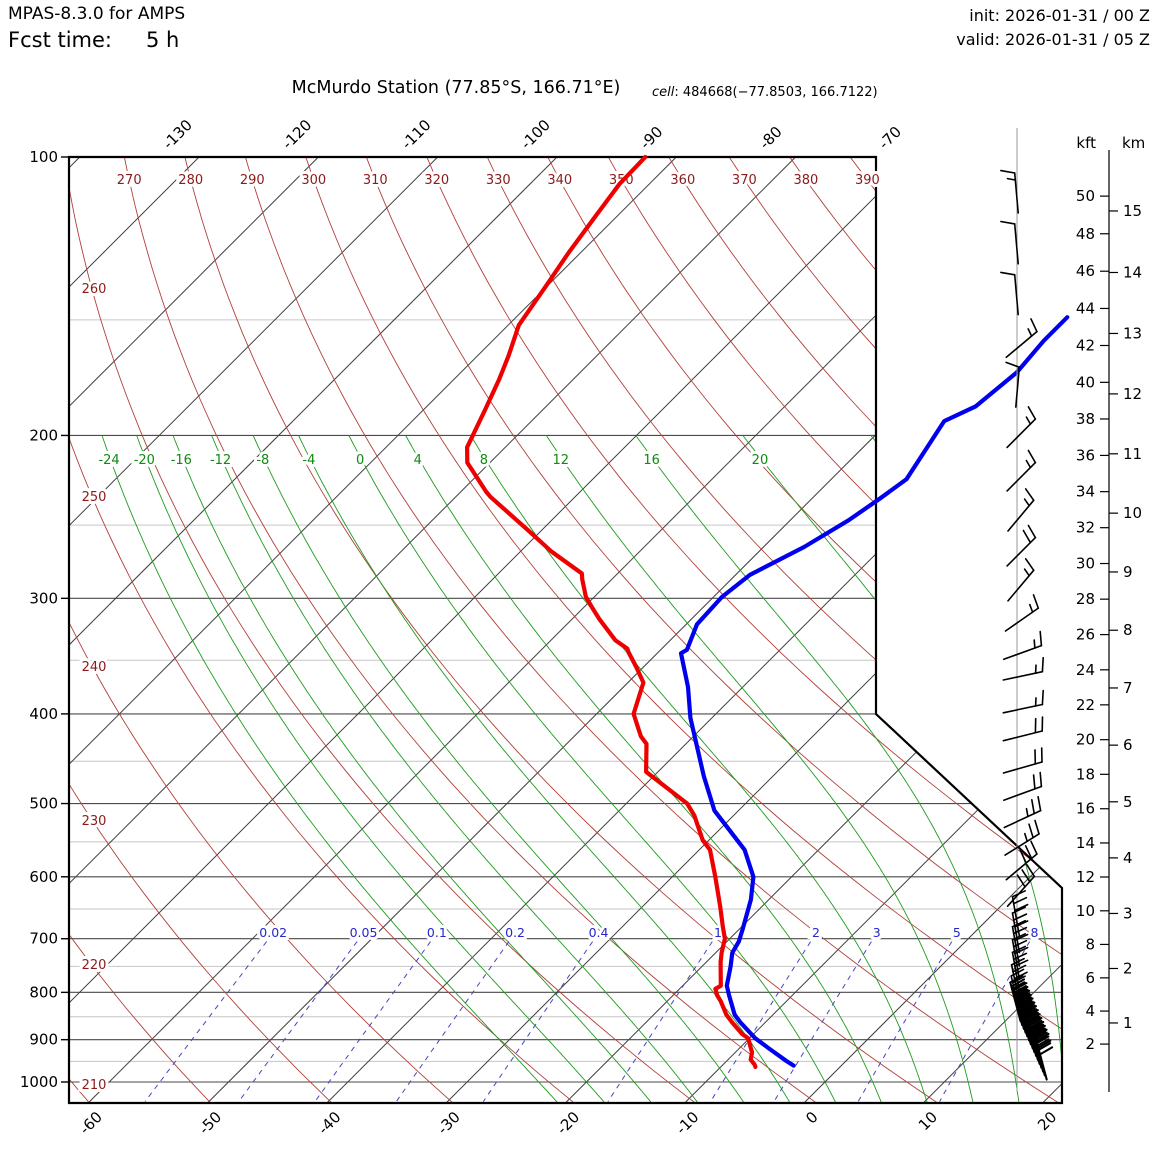 The image size is (1160, 1160). Describe the element at coordinates (1085, 670) in the screenshot. I see `svg-text: 24` at that location.